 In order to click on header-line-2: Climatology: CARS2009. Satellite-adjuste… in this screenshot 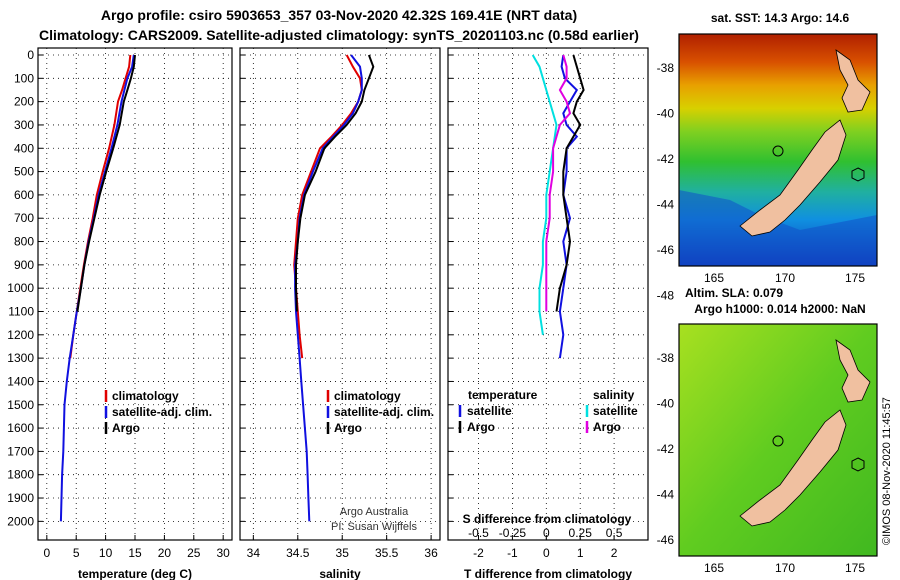, I will do `click(339, 35)`.